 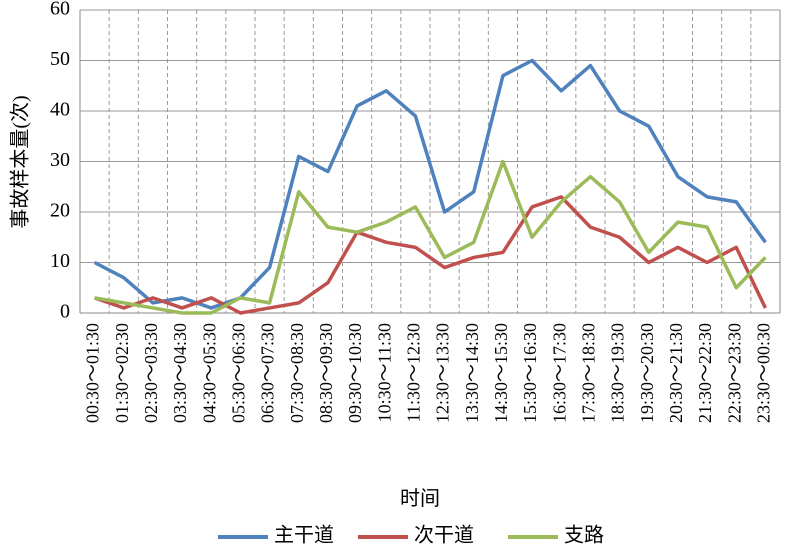 What do you see at coordinates (326, 373) in the screenshot?
I see `x-tick-label: 08:30～09:30` at bounding box center [326, 373].